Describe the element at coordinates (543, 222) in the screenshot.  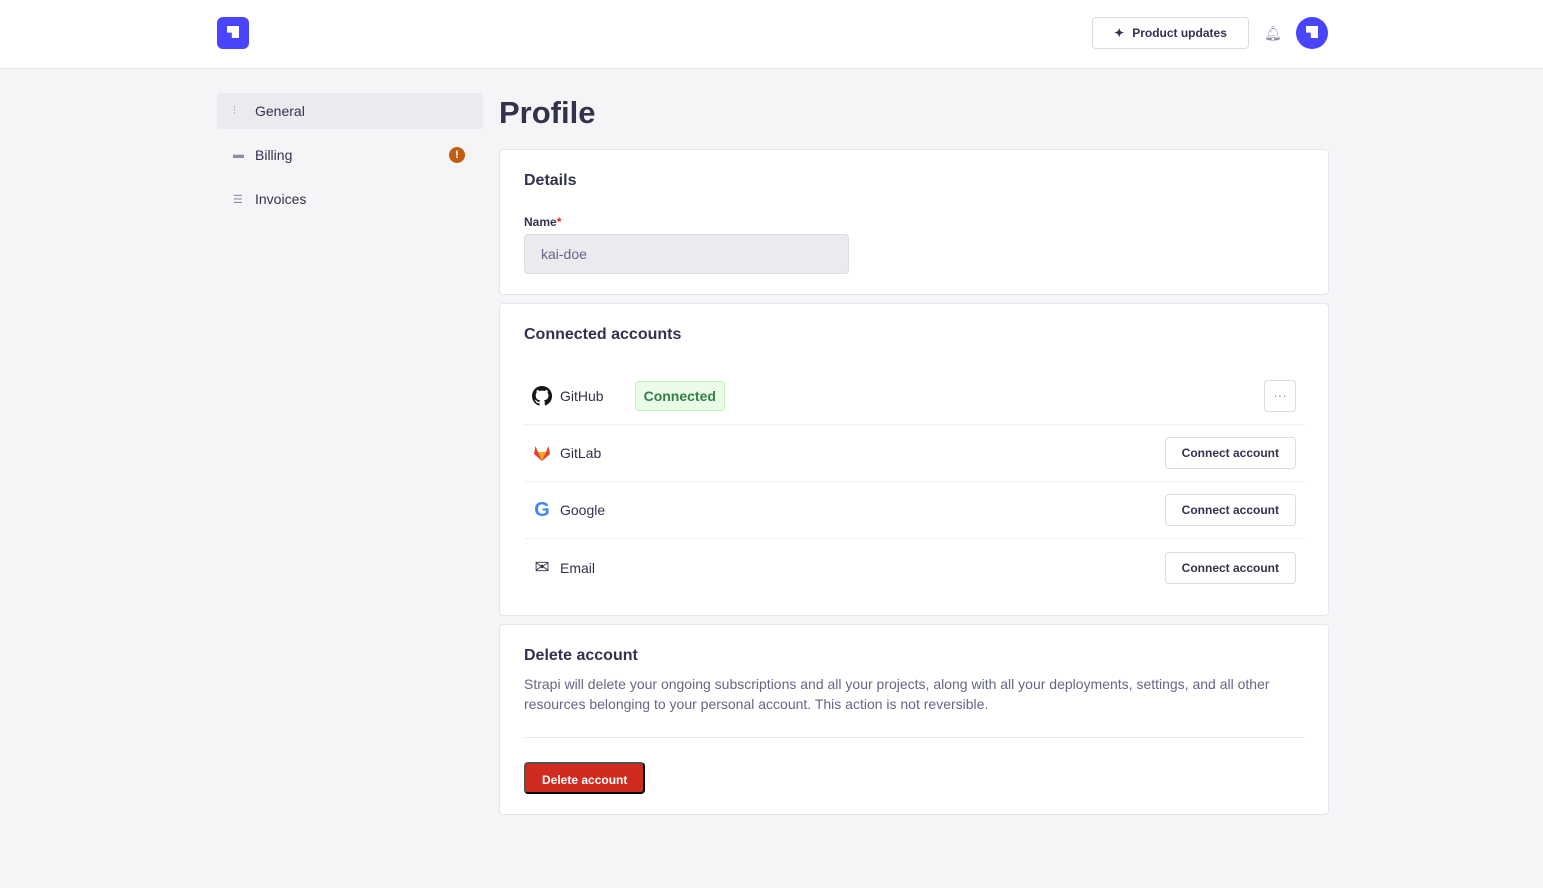
I see `name-label: Name*` at that location.